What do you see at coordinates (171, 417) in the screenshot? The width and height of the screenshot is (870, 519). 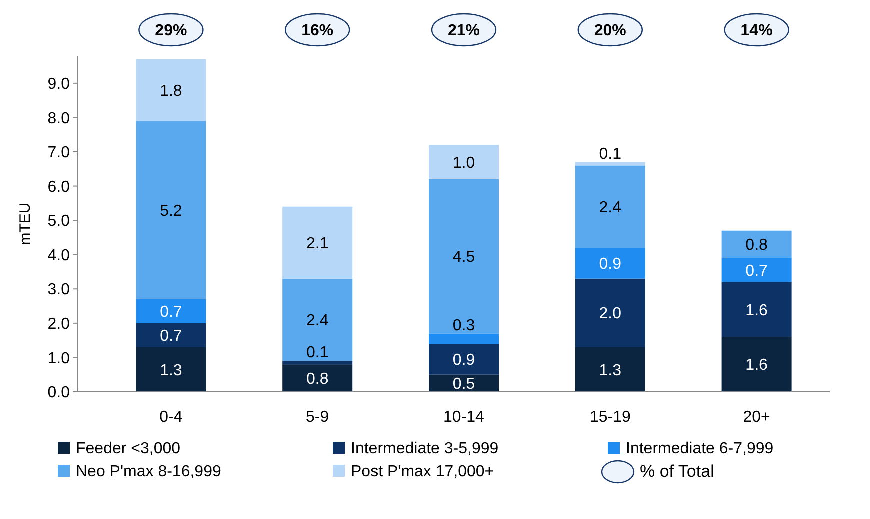 I see `x-tick-label: 0-4` at bounding box center [171, 417].